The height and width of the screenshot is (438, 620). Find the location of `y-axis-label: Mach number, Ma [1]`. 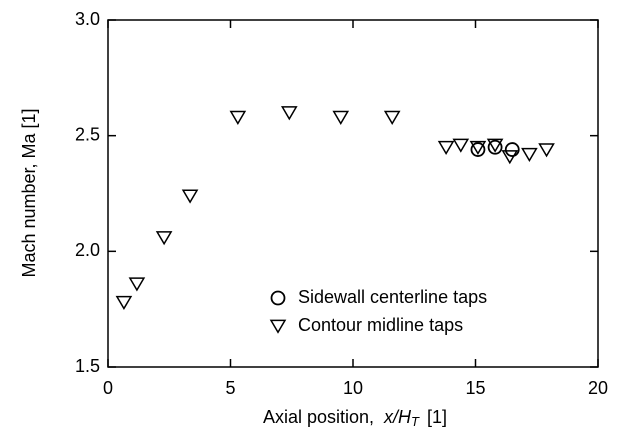

y-axis-label: Mach number, Ma [1] is located at coordinates (29, 192).